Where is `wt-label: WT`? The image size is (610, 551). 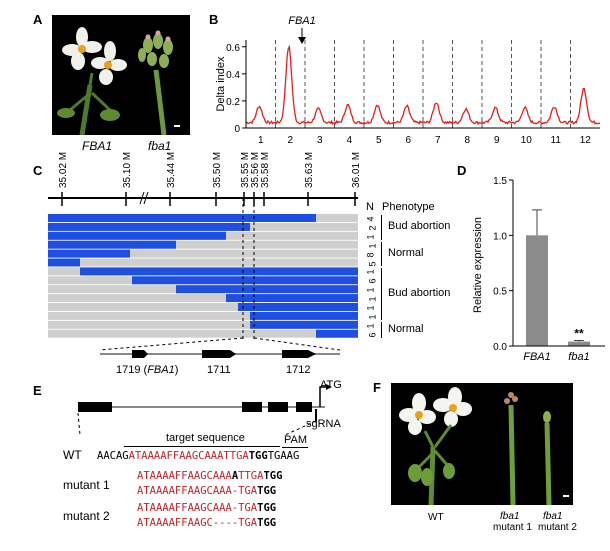 wt-label: WT is located at coordinates (72, 455).